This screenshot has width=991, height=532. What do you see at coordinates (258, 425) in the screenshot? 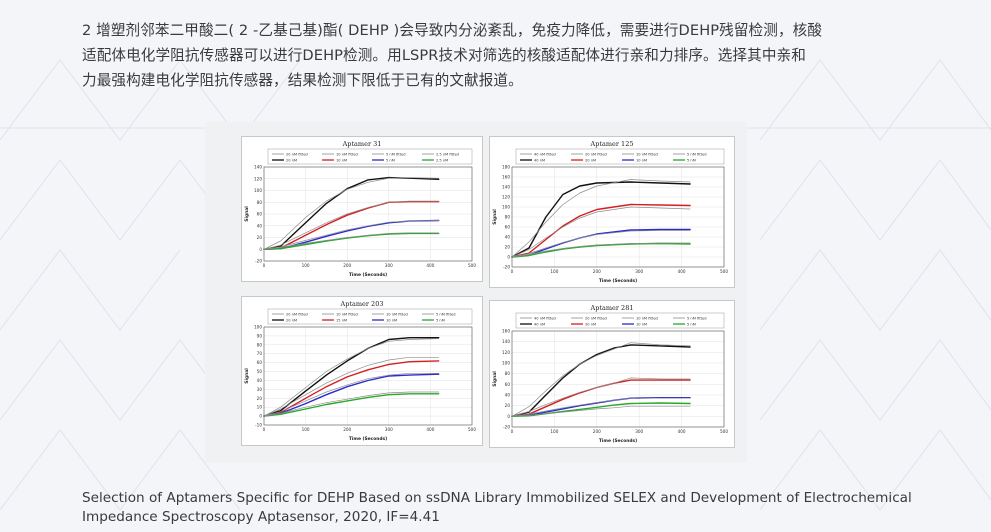
I see `y-tick-label: -10` at bounding box center [258, 425].